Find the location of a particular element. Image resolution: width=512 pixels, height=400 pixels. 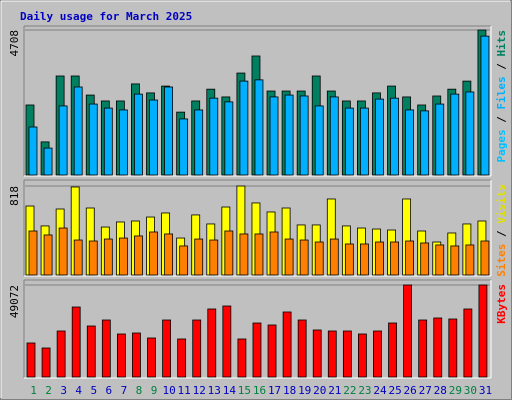

x-tick-label: 16 is located at coordinates (259, 390).